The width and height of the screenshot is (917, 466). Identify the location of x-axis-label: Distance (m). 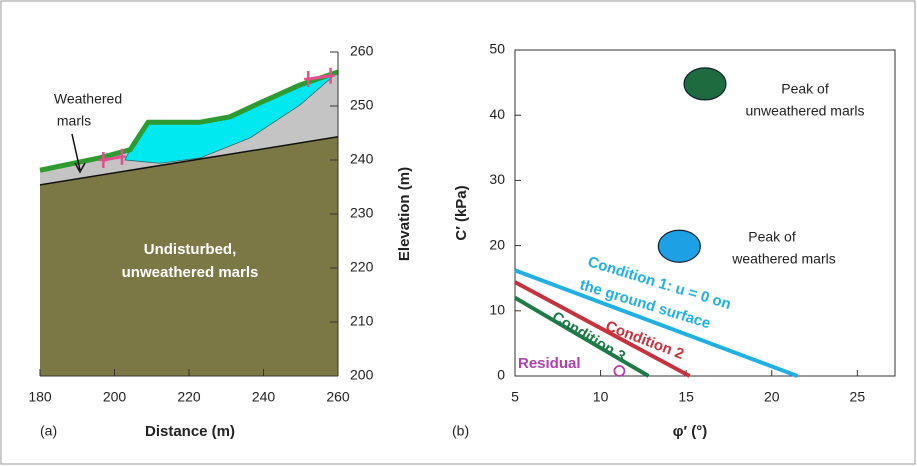
(190, 431).